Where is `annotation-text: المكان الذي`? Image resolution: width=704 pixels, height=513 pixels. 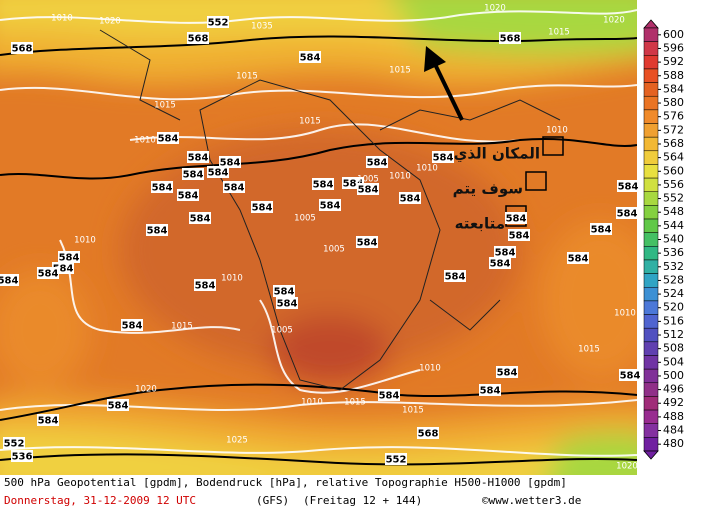 annotation-text: المكان الذي is located at coordinates (497, 154).